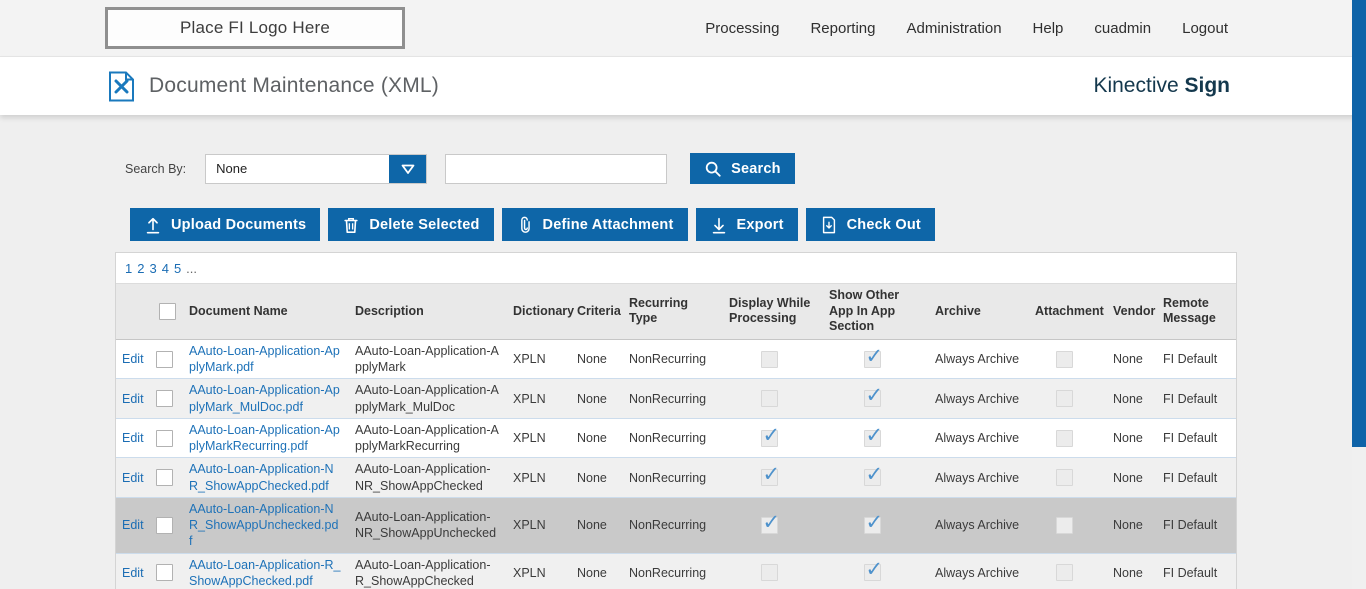 The image size is (1366, 589). I want to click on page-link-5: 5, so click(177, 268).